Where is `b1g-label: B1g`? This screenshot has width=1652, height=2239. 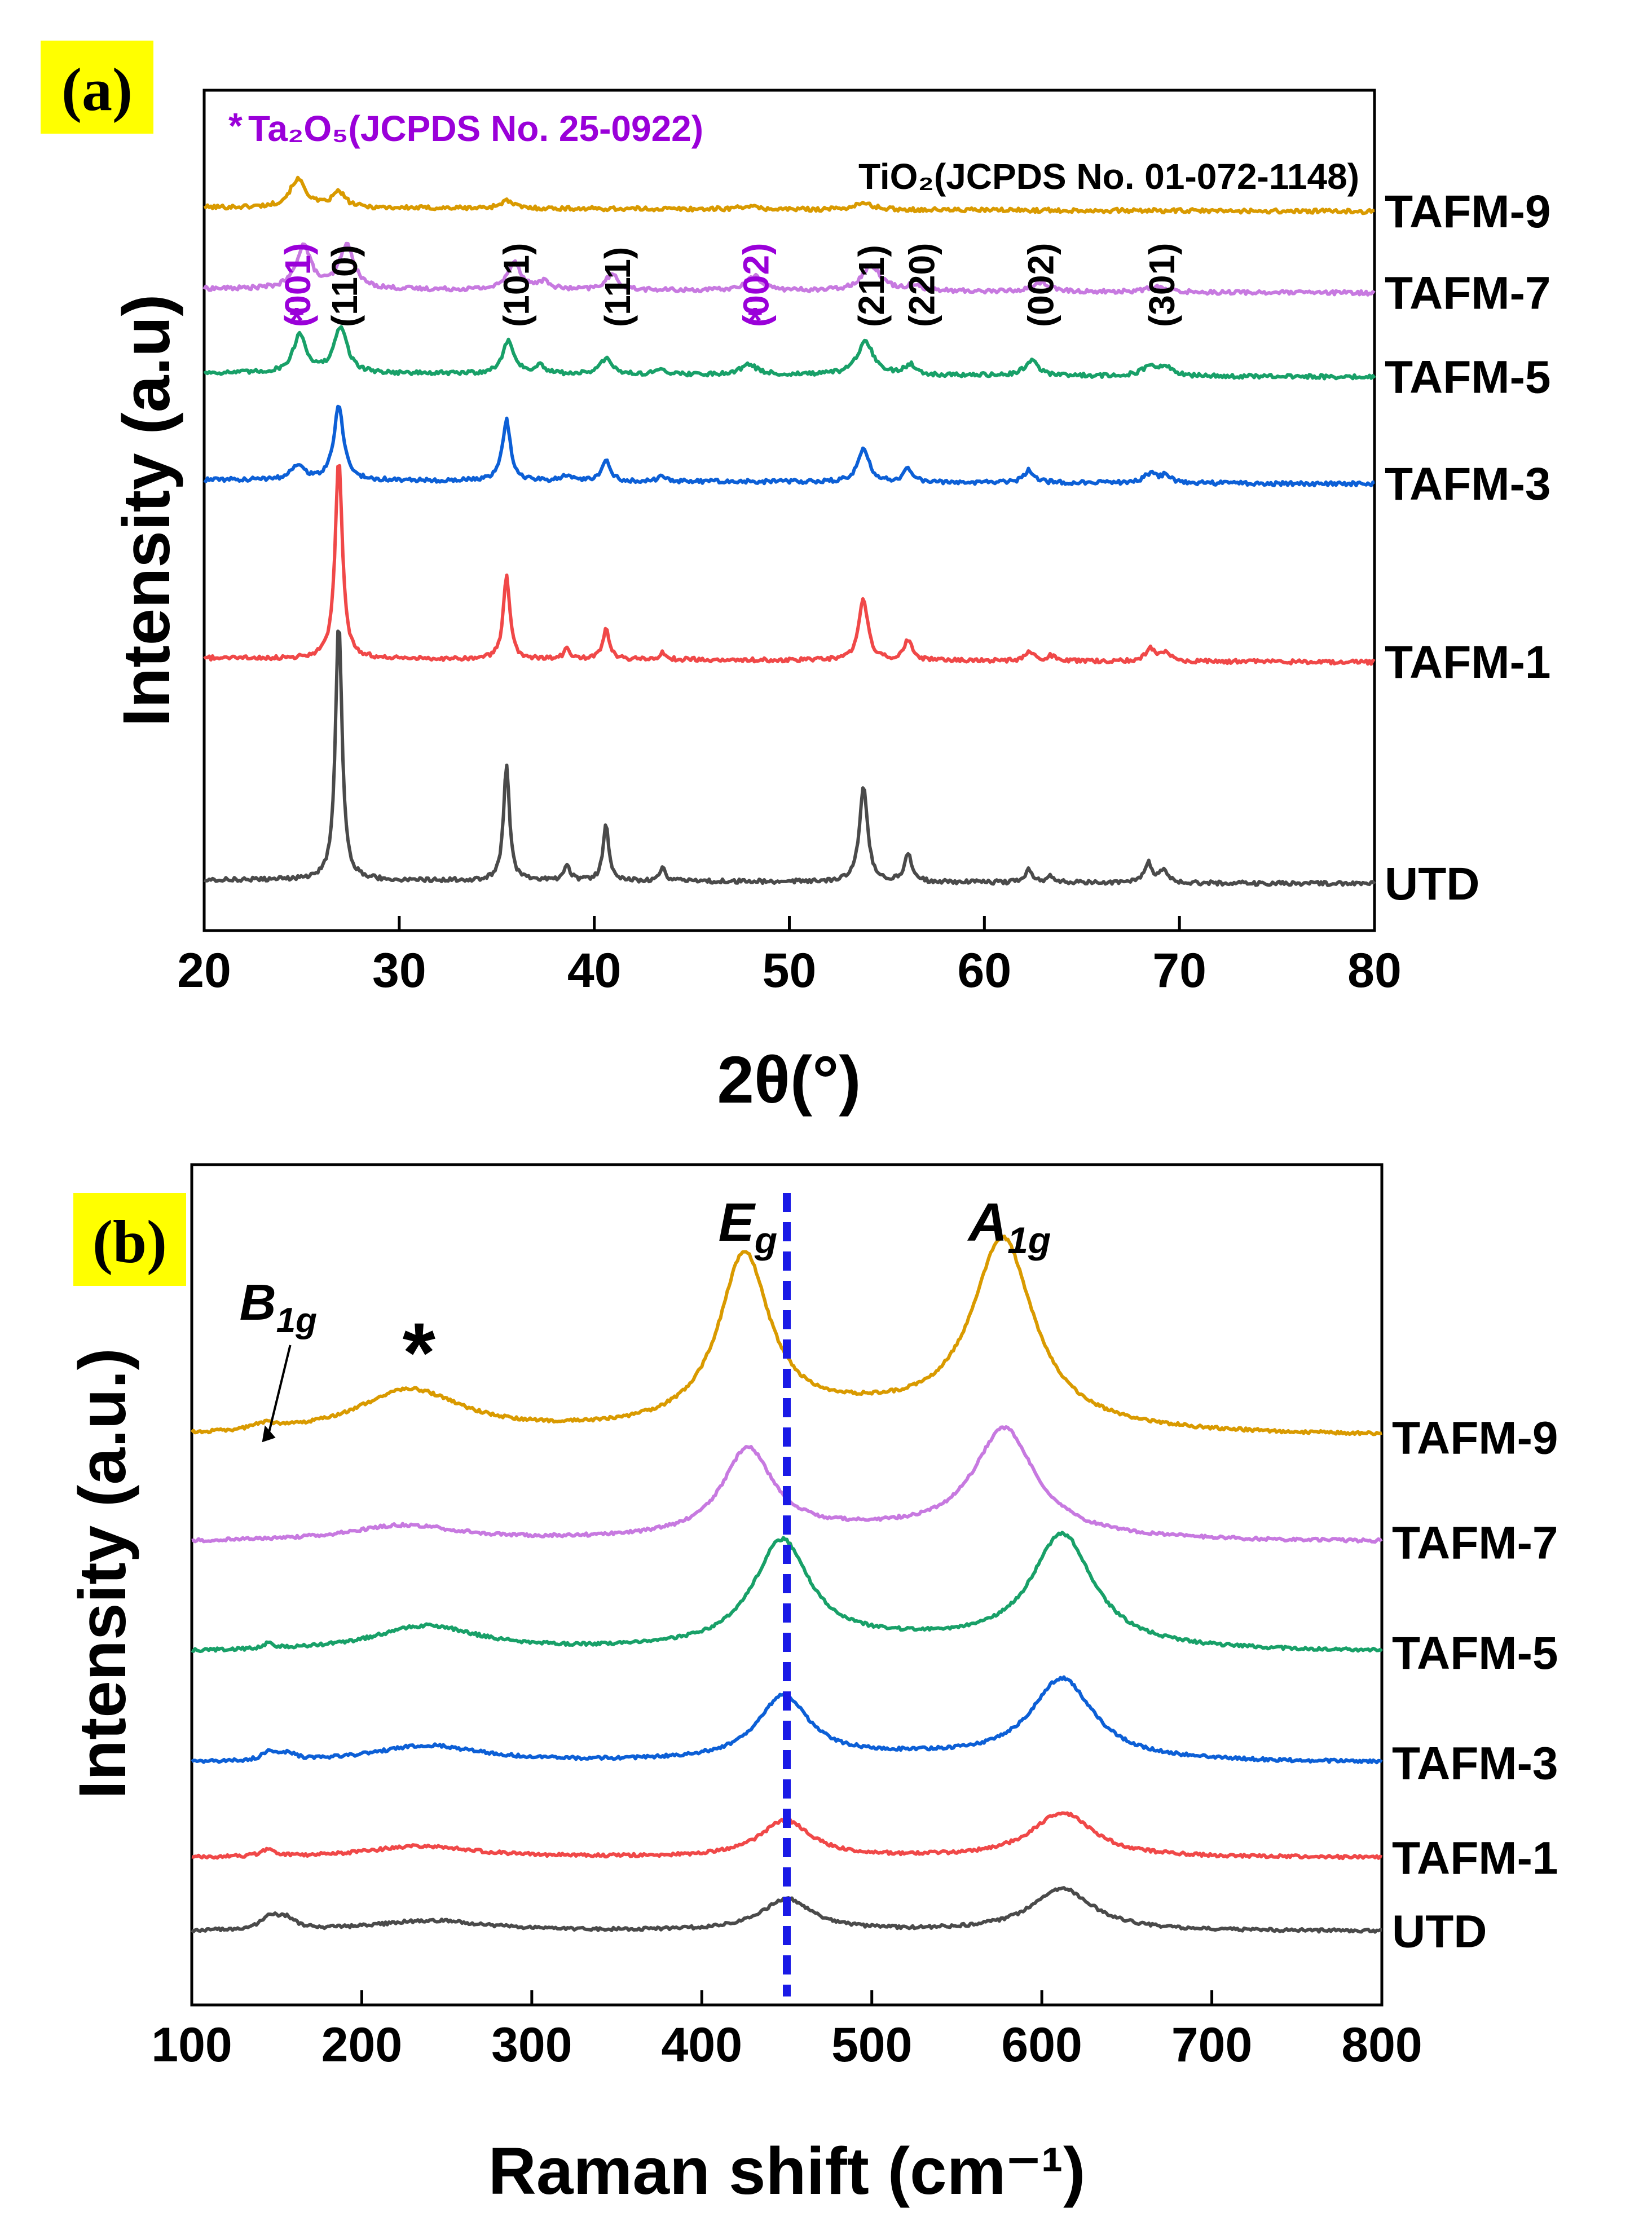 b1g-label: B1g is located at coordinates (278, 1308).